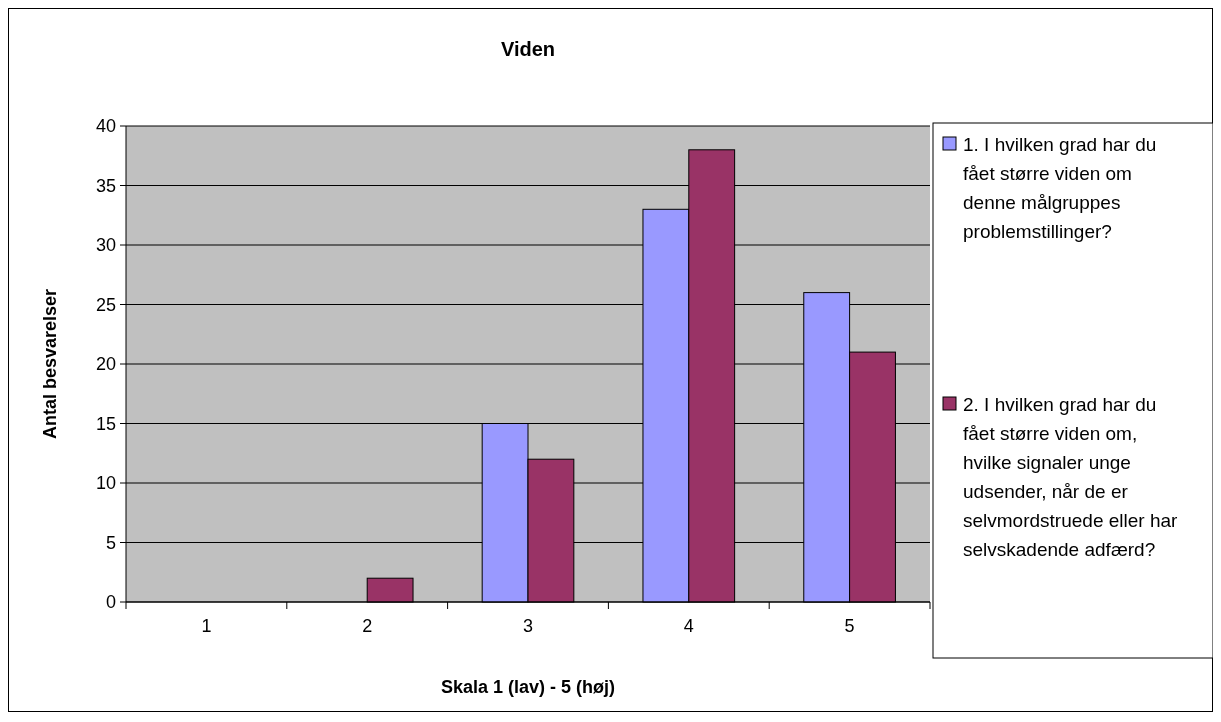 This screenshot has width=1221, height=722. What do you see at coordinates (528, 687) in the screenshot?
I see `x-axis-title: Skala 1 (lav) - 5 (høj)` at bounding box center [528, 687].